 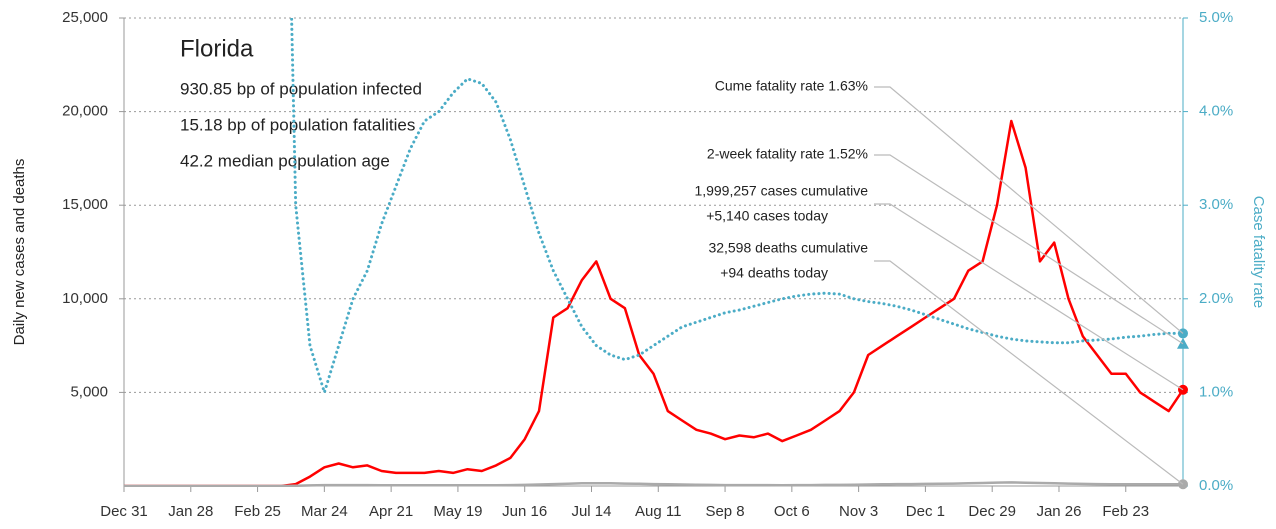 I want to click on info-line: 42.2 median population age, so click(x=285, y=160).